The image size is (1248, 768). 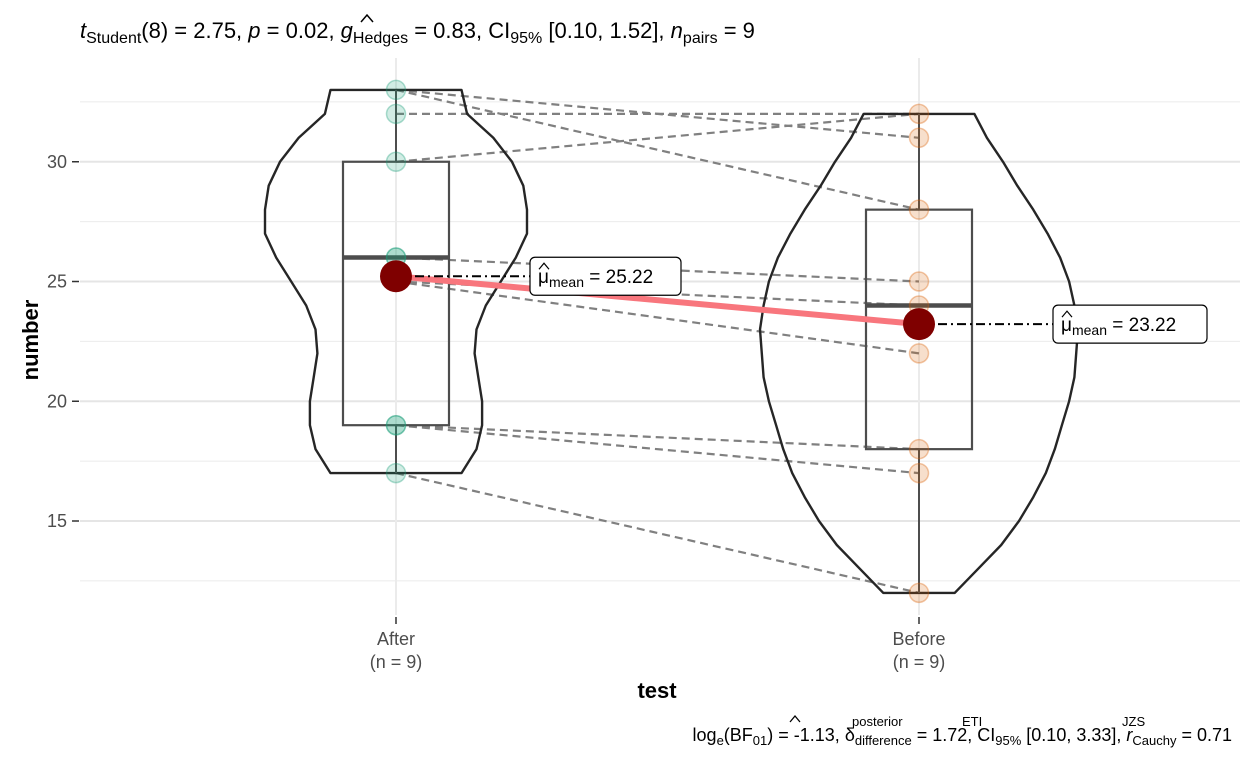 I want to click on box-before, so click(x=919, y=329).